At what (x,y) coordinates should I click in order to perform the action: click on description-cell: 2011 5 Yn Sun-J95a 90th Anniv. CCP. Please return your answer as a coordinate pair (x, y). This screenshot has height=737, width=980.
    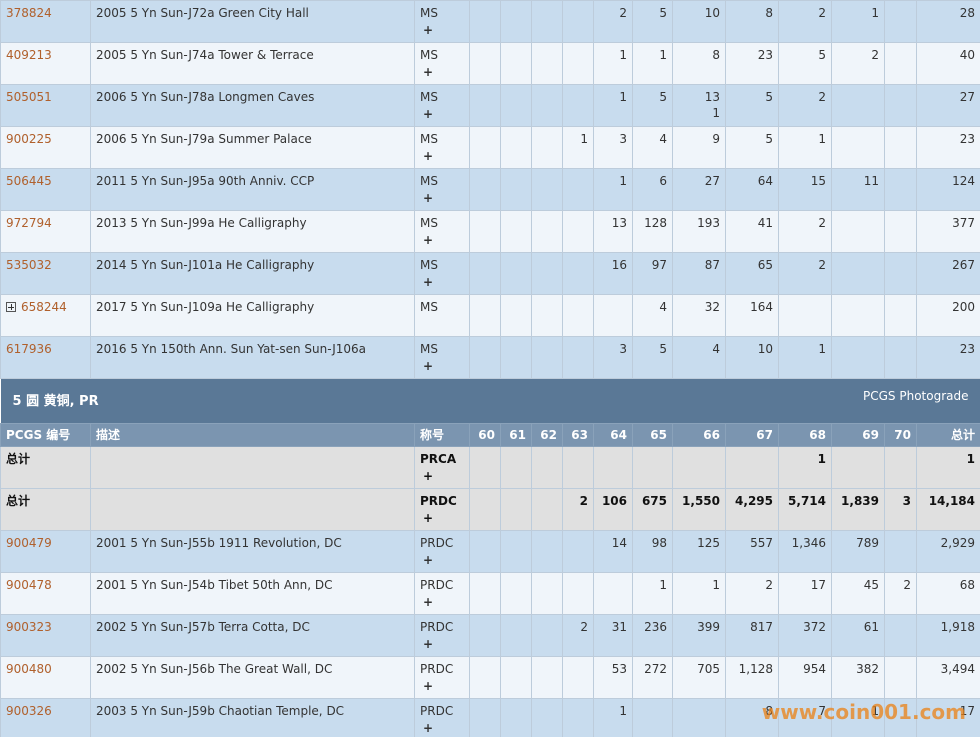
    Looking at the image, I should click on (252, 189).